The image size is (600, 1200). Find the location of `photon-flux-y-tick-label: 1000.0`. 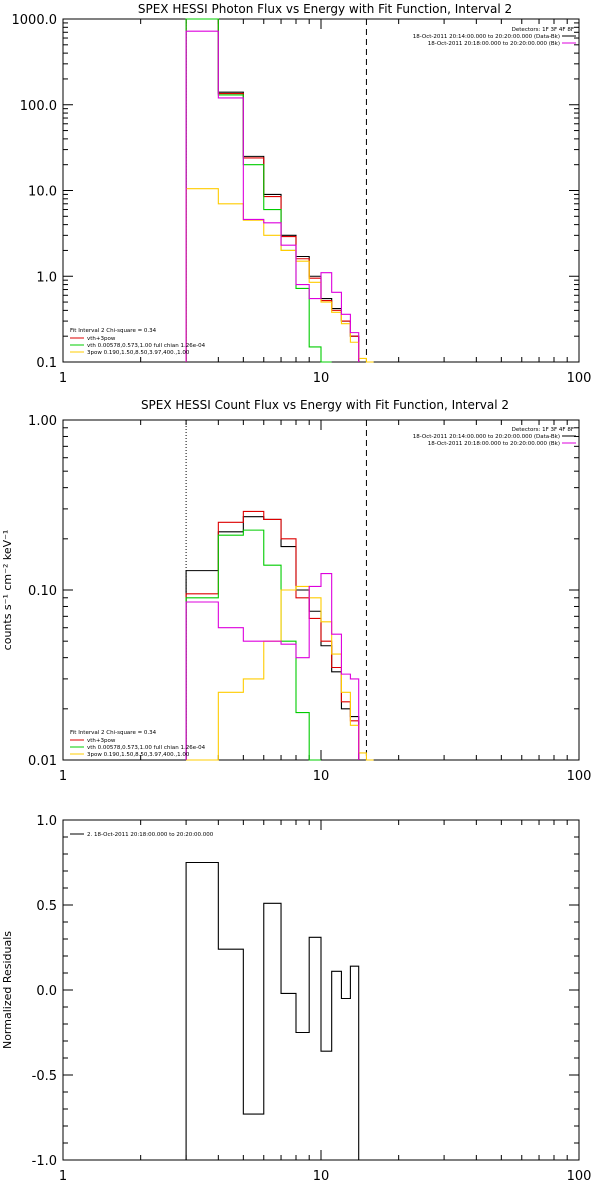

photon-flux-y-tick-label: 1000.0 is located at coordinates (35, 20).